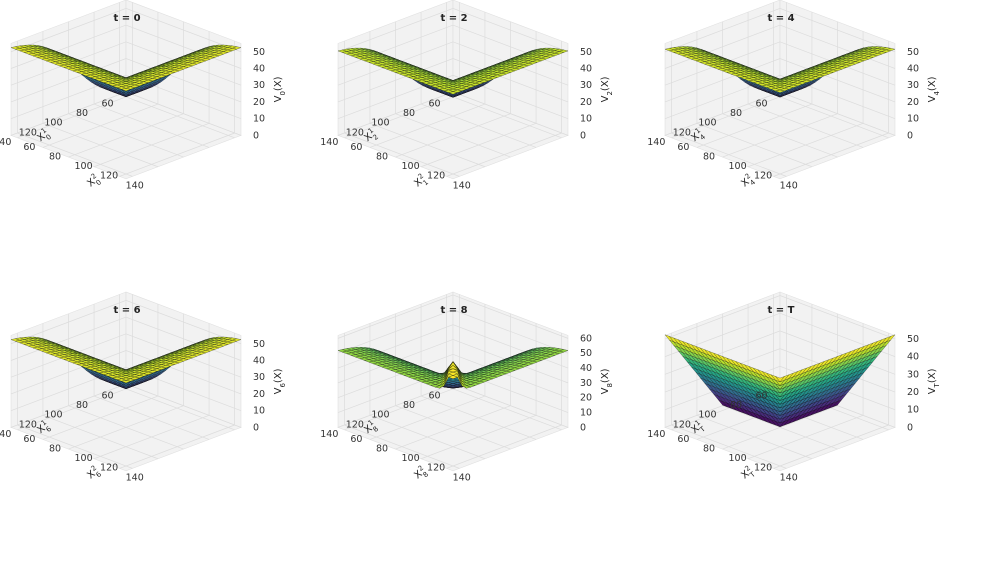 Image resolution: width=981 pixels, height=585 pixels. Describe the element at coordinates (934, 89) in the screenshot. I see `z-axis-label: V4(X)` at that location.